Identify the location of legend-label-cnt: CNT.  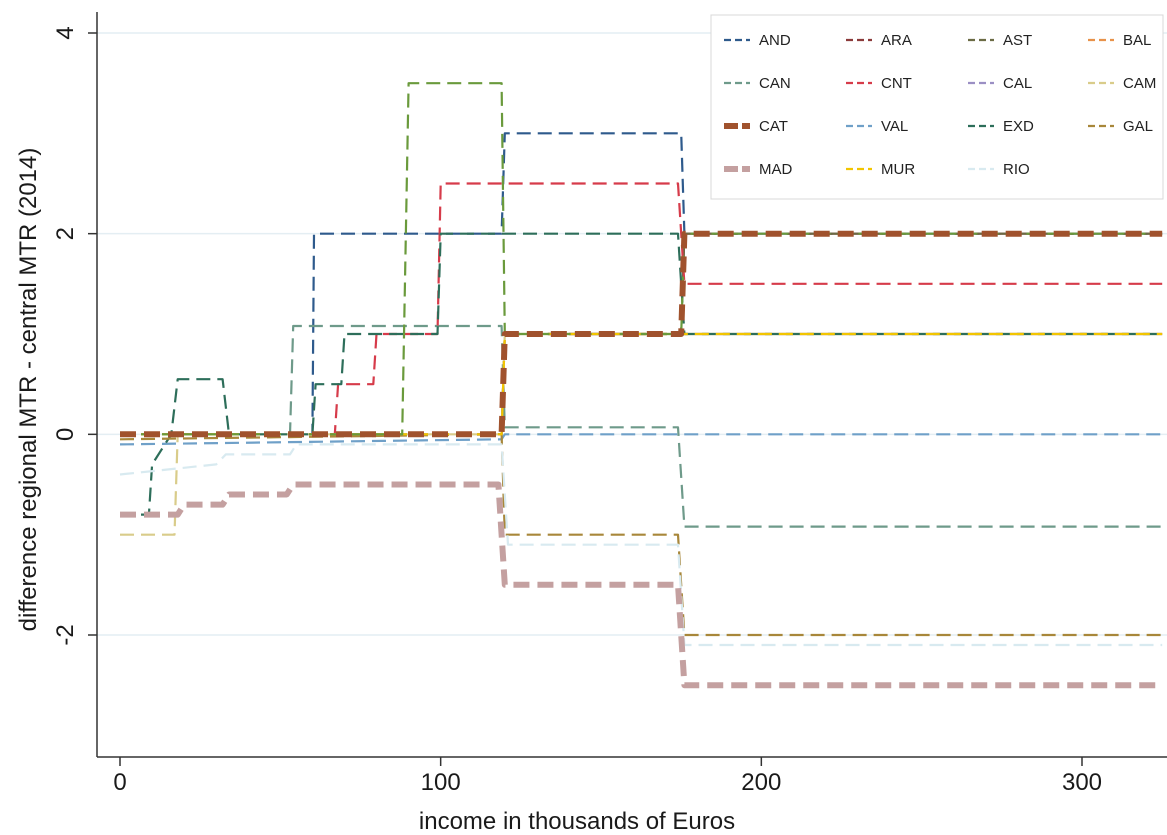
(896, 83).